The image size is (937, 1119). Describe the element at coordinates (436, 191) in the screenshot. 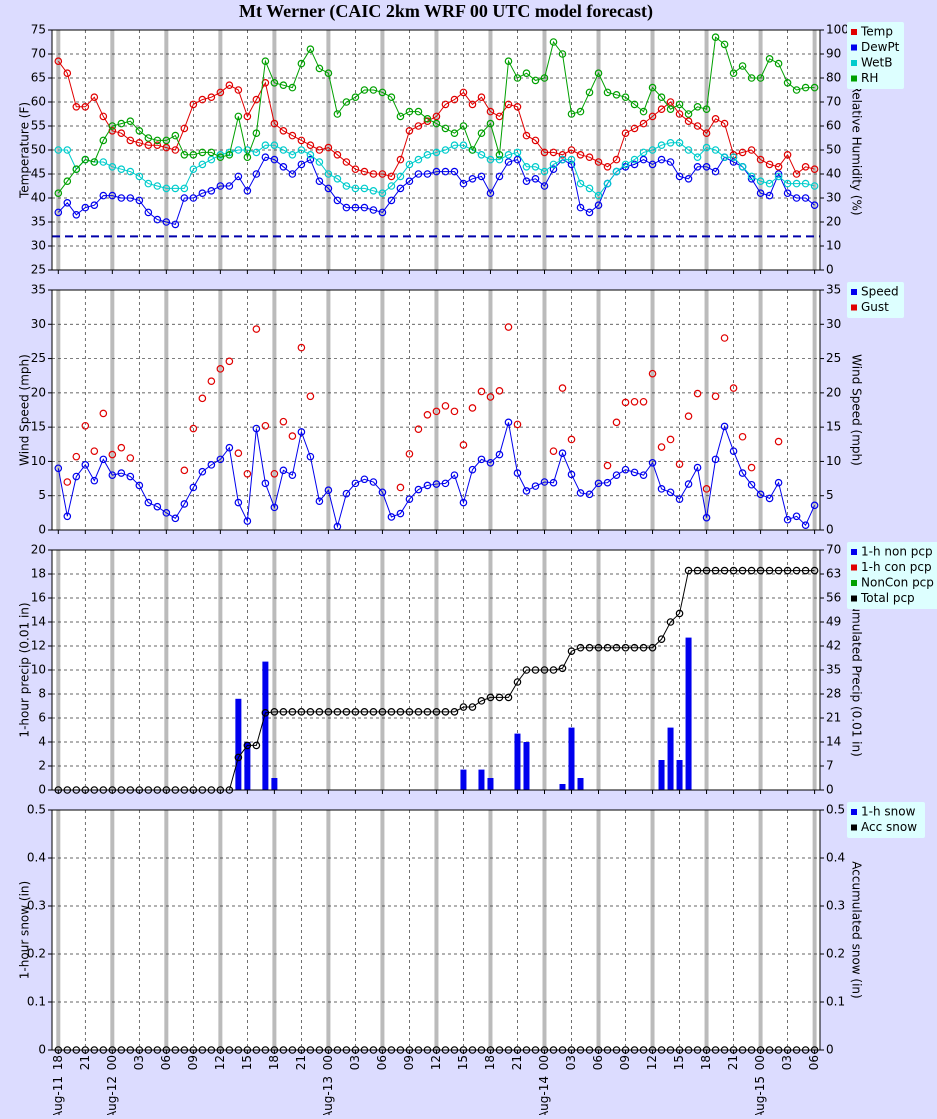

I see `series-line` at that location.